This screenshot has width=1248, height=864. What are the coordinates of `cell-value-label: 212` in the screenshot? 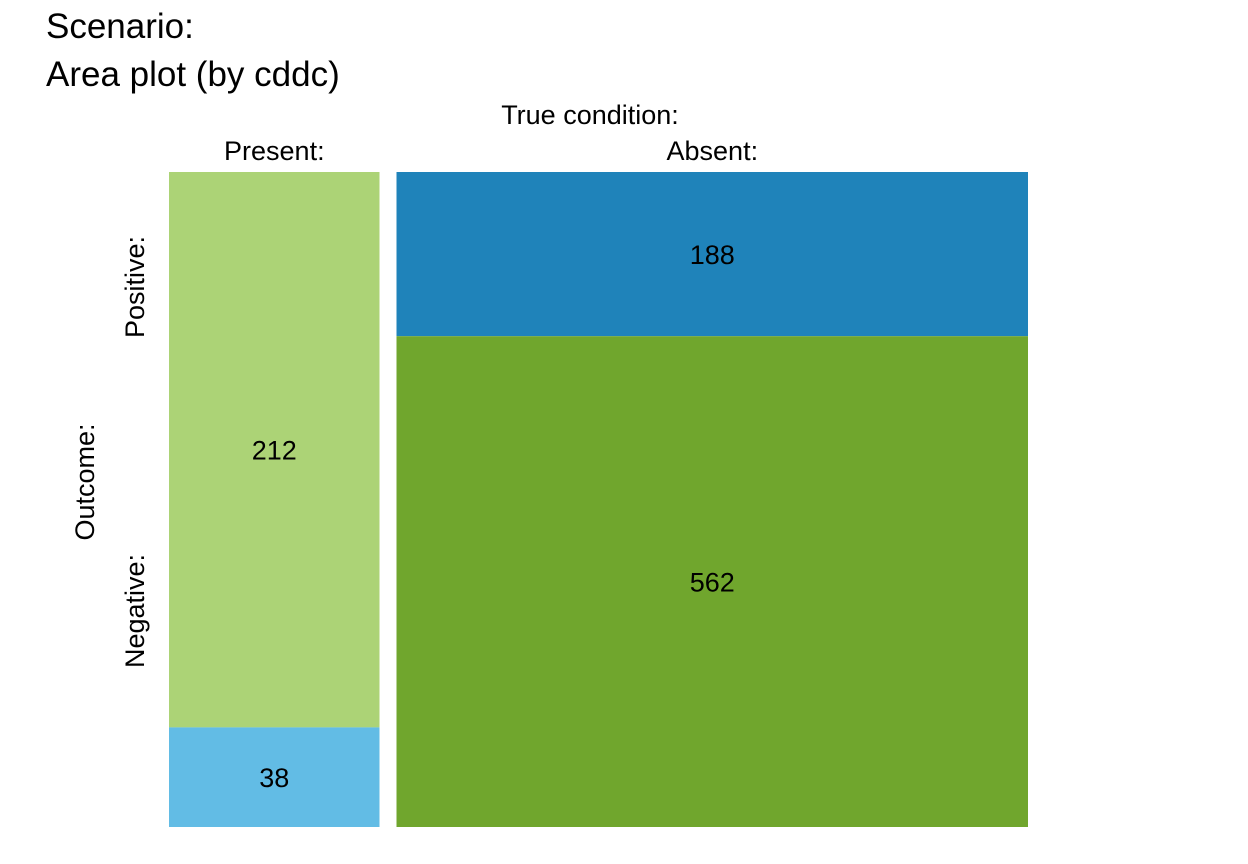 It's located at (274, 451).